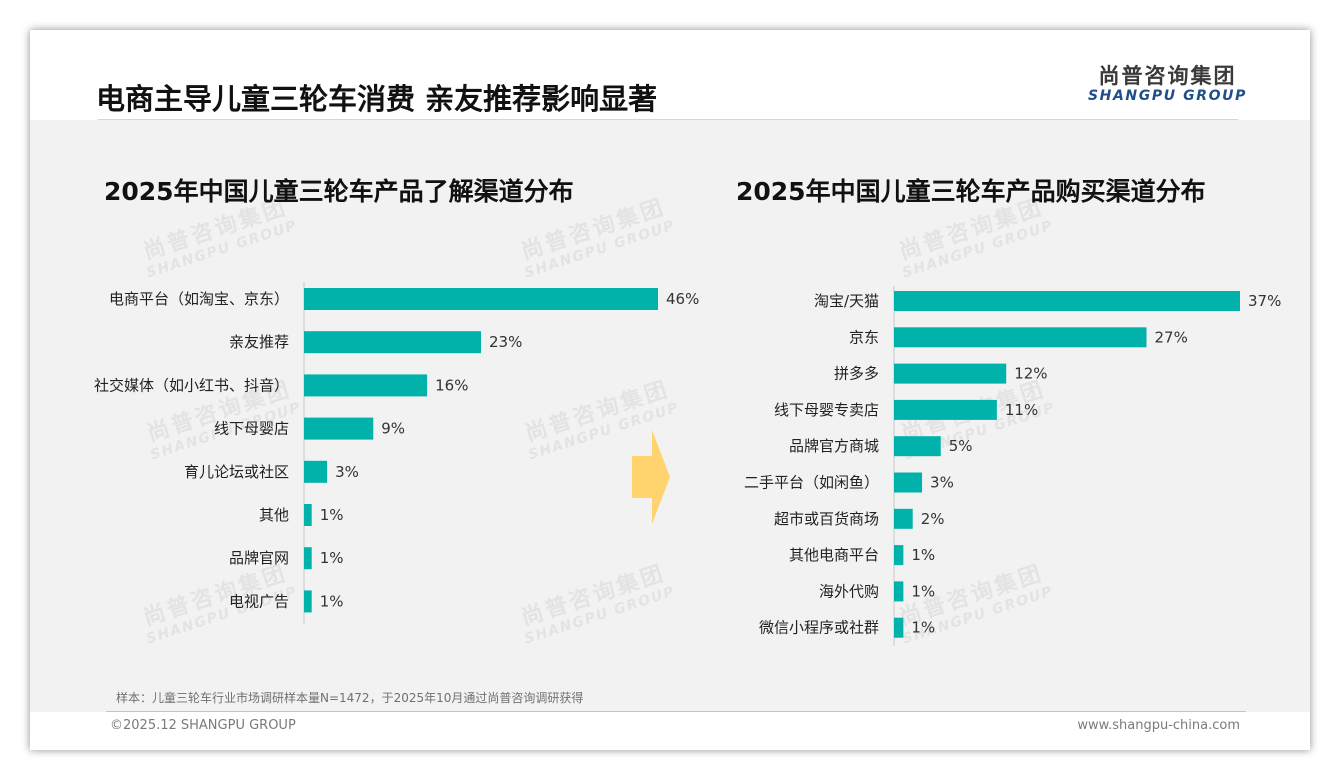 The width and height of the screenshot is (1340, 780). What do you see at coordinates (274, 515) in the screenshot?
I see `category-label-awareness-5: 其他` at bounding box center [274, 515].